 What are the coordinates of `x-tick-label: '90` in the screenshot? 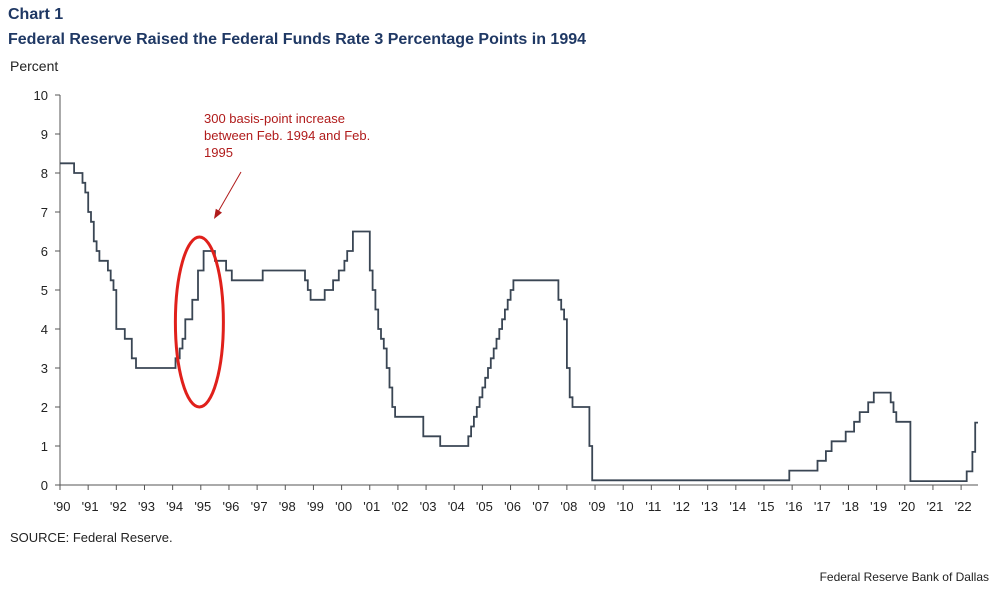 It's located at (62, 506).